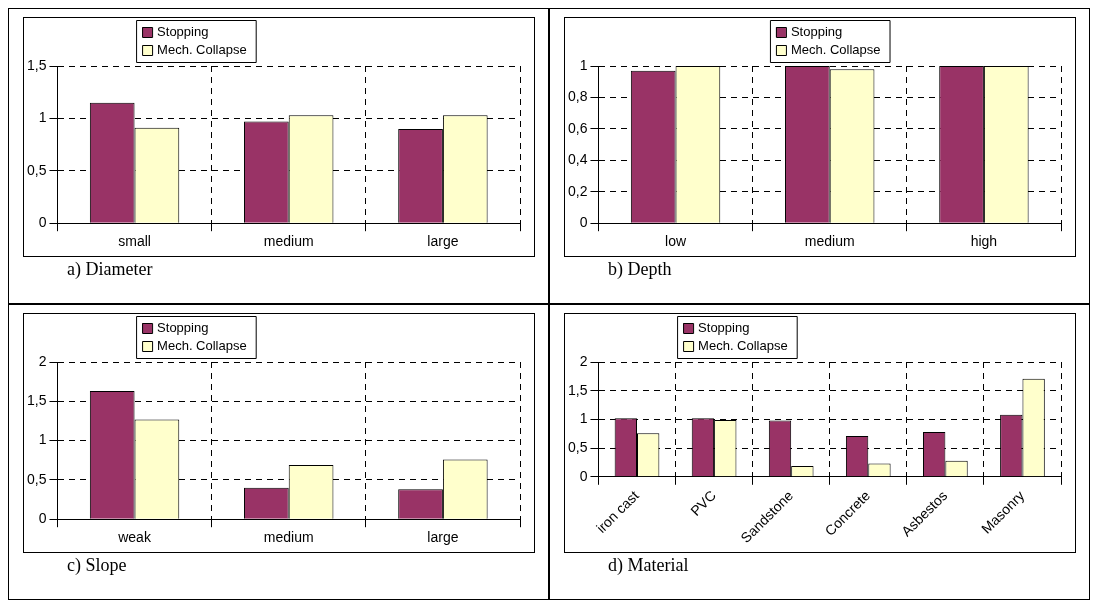  I want to click on x-tick-label: high, so click(984, 241).